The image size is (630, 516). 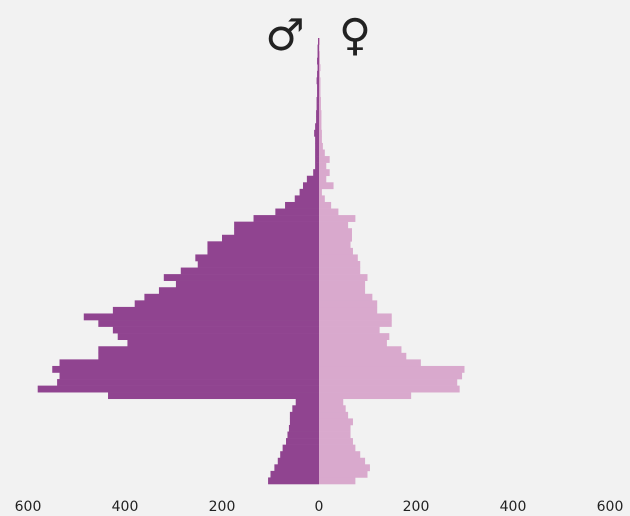 What do you see at coordinates (222, 507) in the screenshot?
I see `x-tick-label: 200` at bounding box center [222, 507].